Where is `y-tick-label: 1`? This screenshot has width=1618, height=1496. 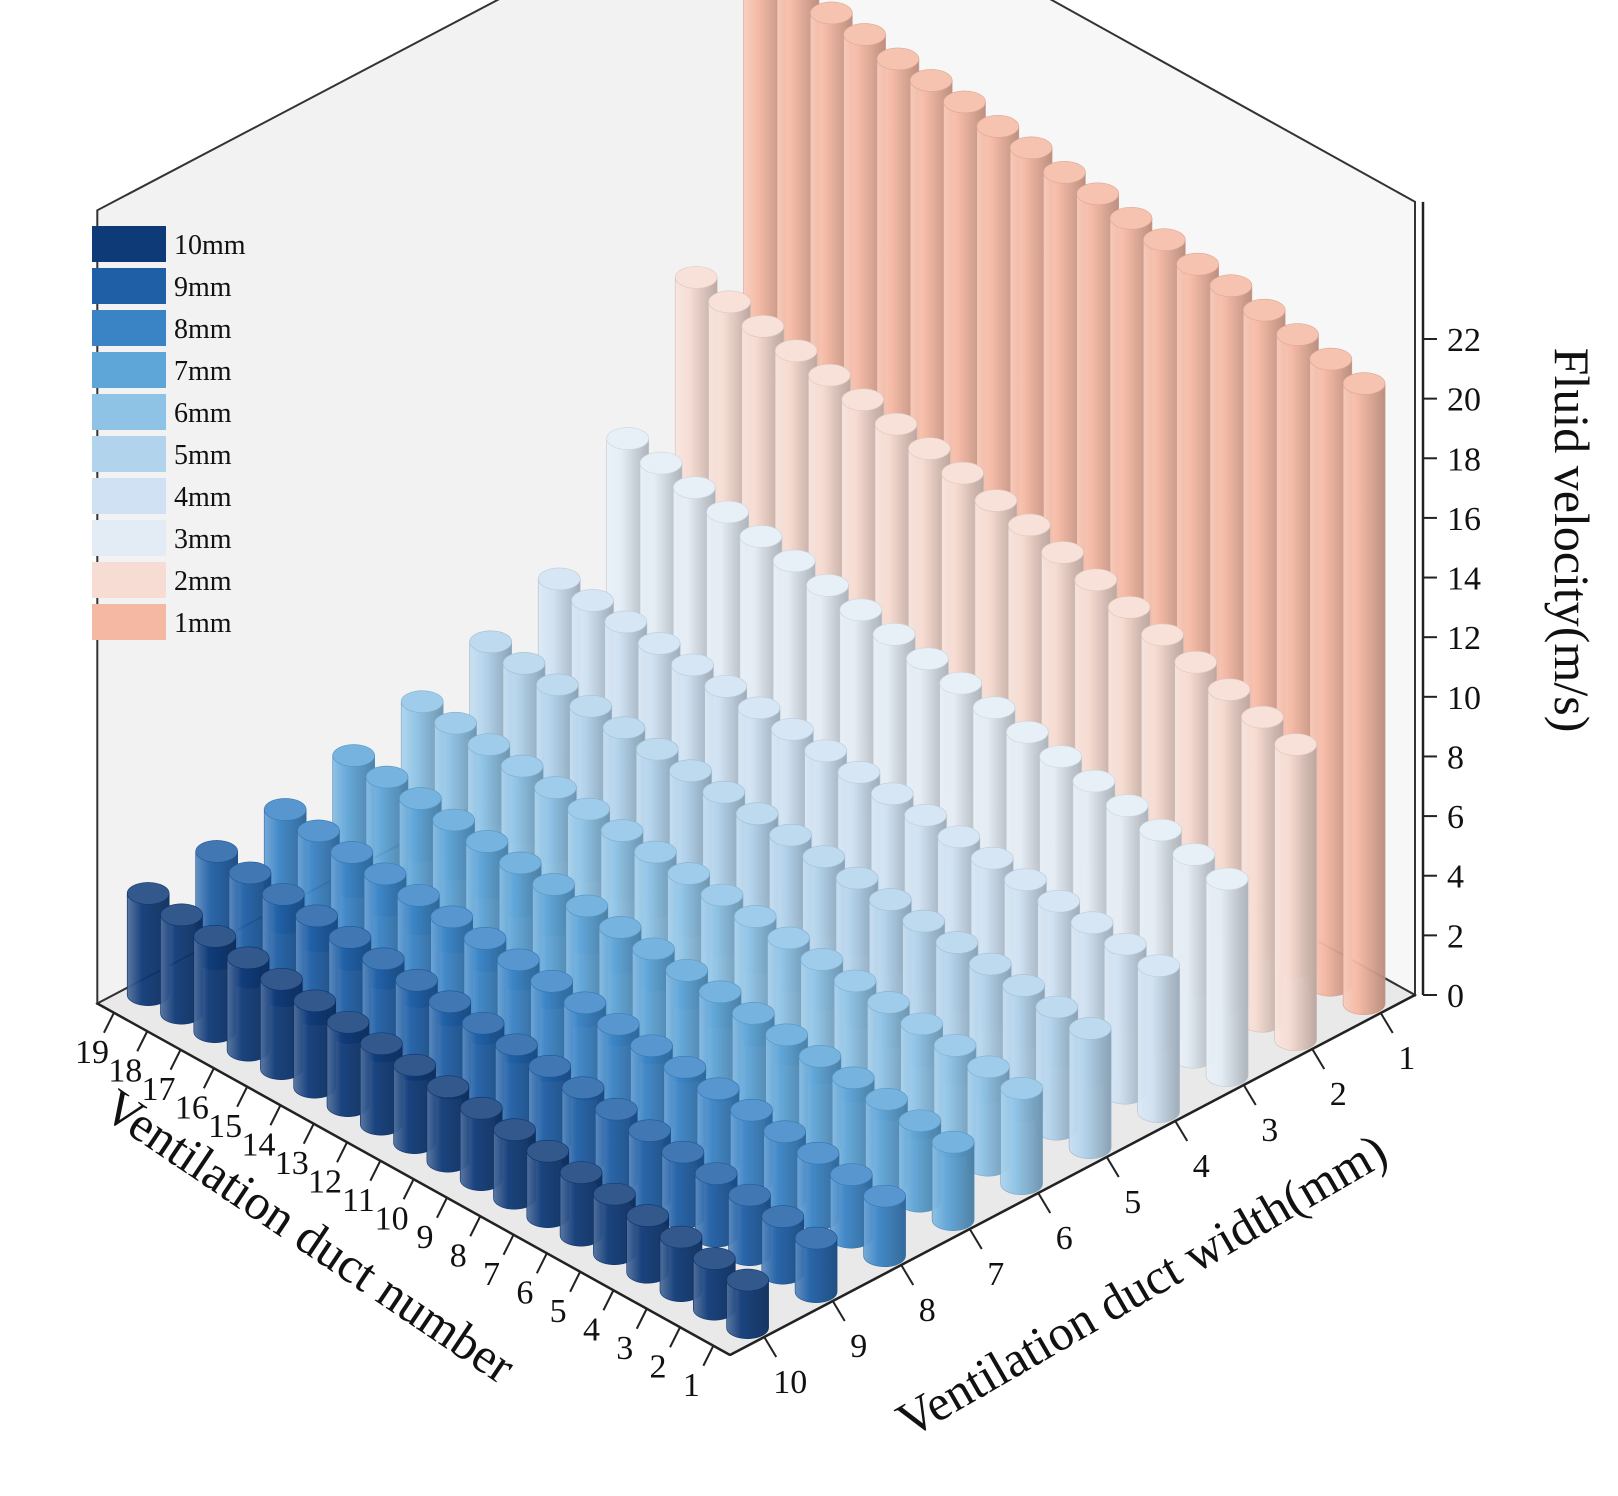 y-tick-label: 1 is located at coordinates (1406, 1058).